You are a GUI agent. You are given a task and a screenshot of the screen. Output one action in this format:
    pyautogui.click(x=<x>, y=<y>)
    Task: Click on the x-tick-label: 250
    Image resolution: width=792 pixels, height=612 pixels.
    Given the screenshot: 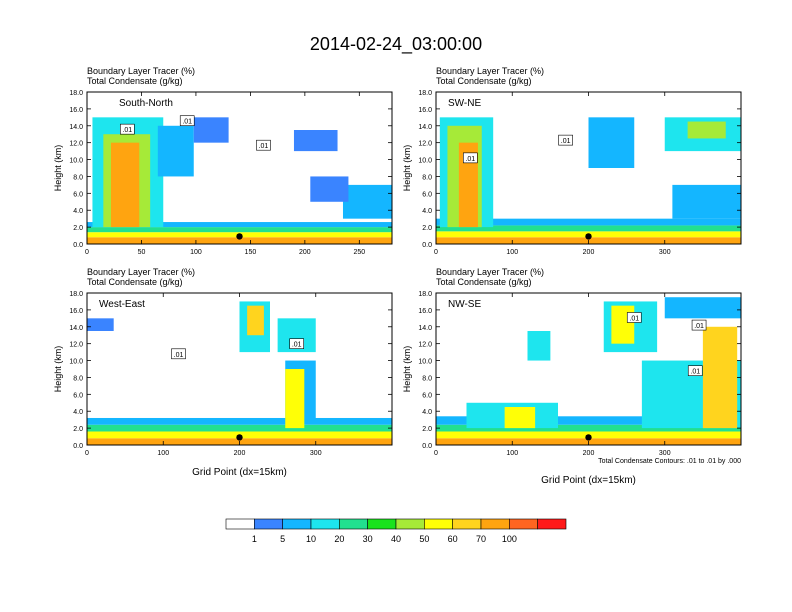 What is the action you would take?
    pyautogui.click(x=359, y=252)
    